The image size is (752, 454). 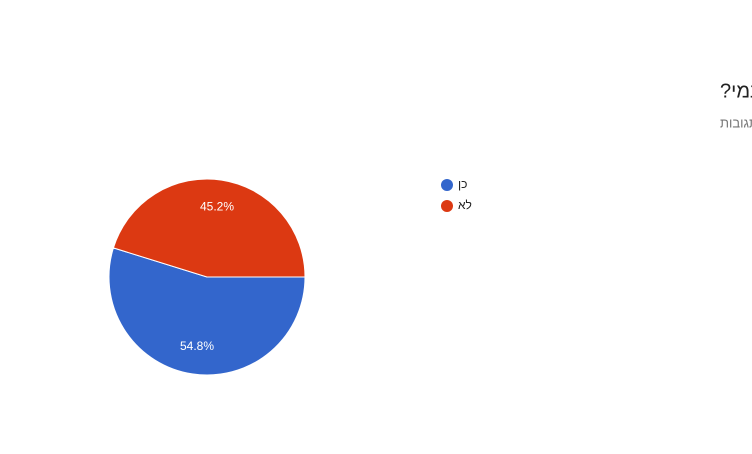 I want to click on chart-subtitle: 208 תגובות, so click(x=736, y=122).